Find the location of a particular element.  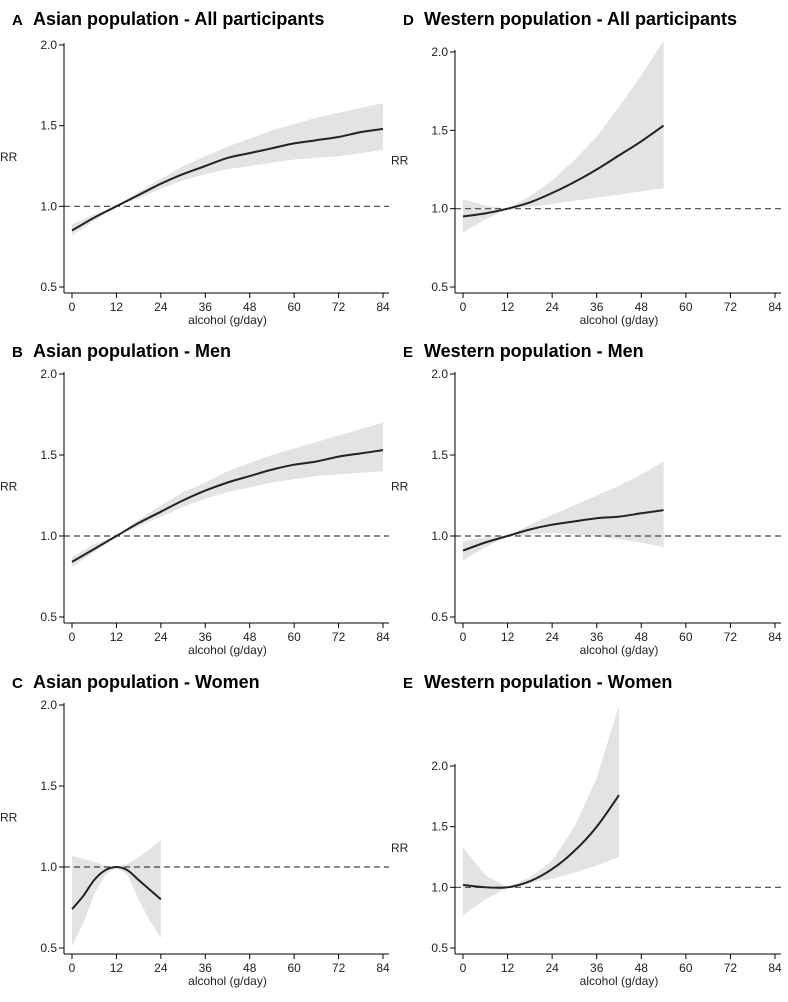

panel-title: Asian population - Women is located at coordinates (146, 682).